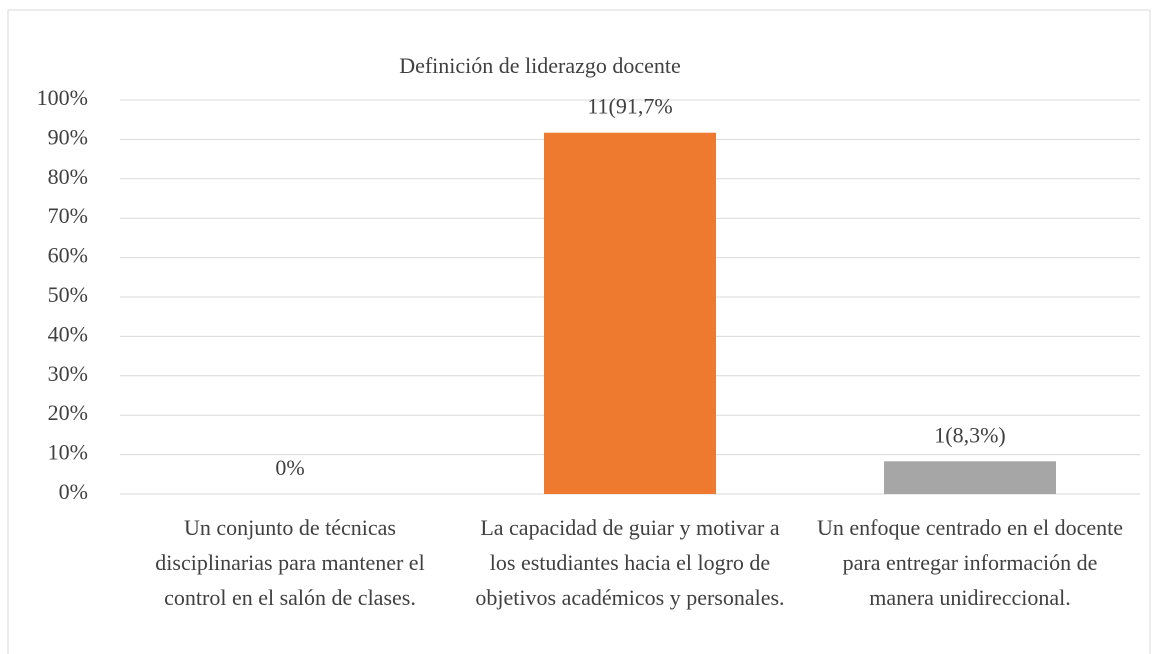 The width and height of the screenshot is (1155, 654). What do you see at coordinates (629, 106) in the screenshot?
I see `value-label: 11(91,7%` at bounding box center [629, 106].